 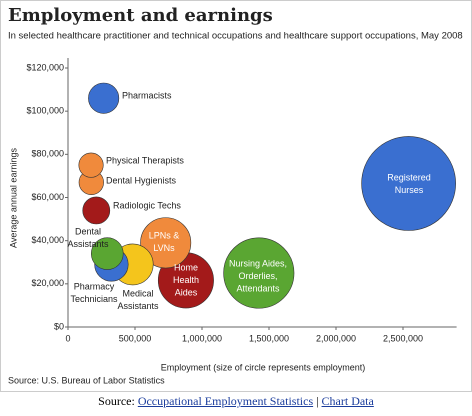 What do you see at coordinates (202, 338) in the screenshot?
I see `x-tick-label: 1,000,000` at bounding box center [202, 338].